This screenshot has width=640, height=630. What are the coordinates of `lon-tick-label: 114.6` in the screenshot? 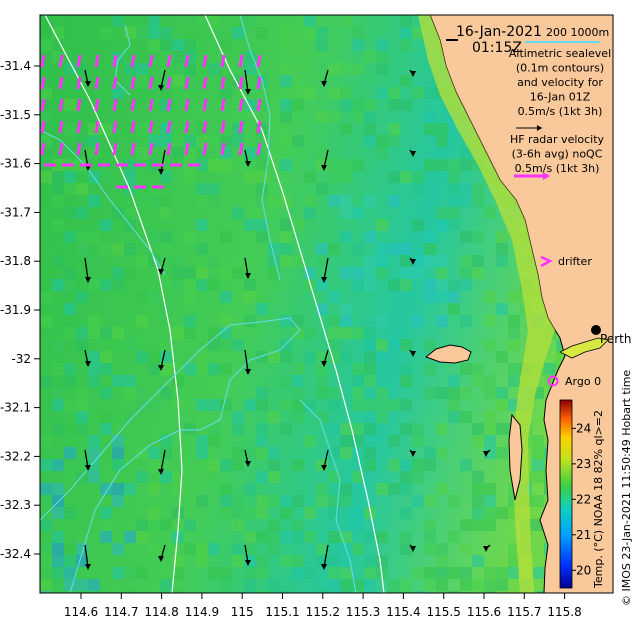 It's located at (81, 612).